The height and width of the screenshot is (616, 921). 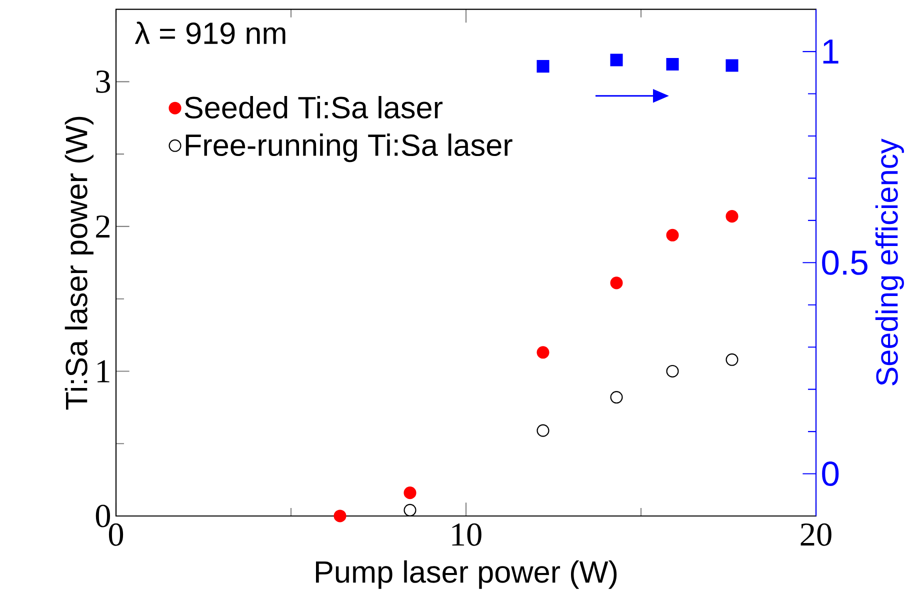 I want to click on y-tick-label: 0, so click(x=103, y=516).